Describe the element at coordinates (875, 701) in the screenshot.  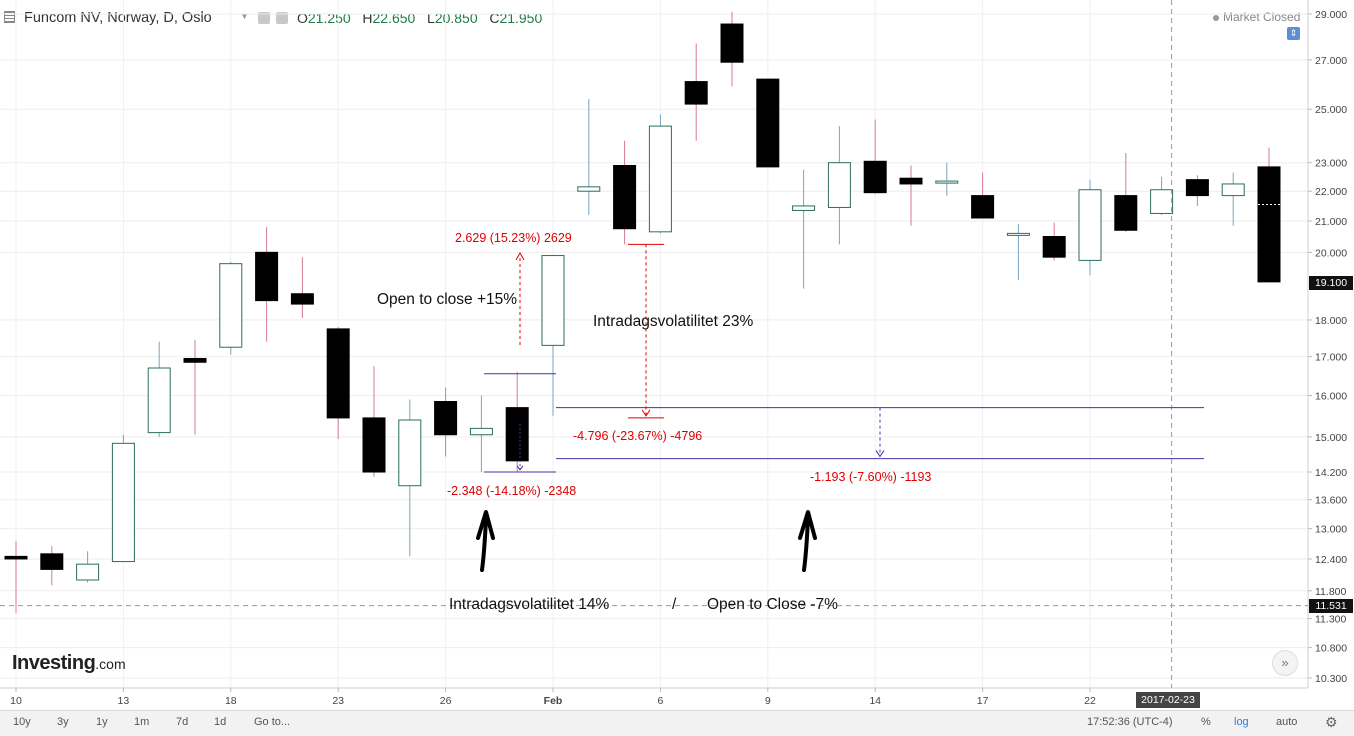
I see `x-tick-label: 14` at that location.